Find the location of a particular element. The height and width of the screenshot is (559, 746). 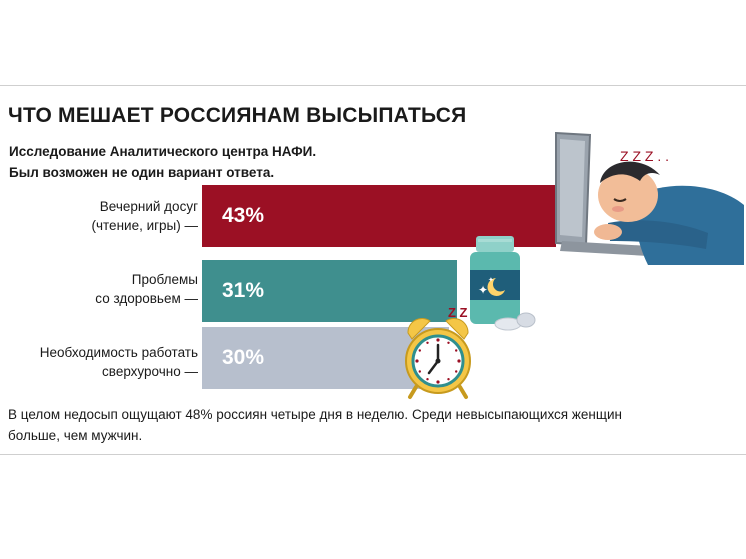

pill-bottle-illustration: ✦ ✦ is located at coordinates (503, 283).